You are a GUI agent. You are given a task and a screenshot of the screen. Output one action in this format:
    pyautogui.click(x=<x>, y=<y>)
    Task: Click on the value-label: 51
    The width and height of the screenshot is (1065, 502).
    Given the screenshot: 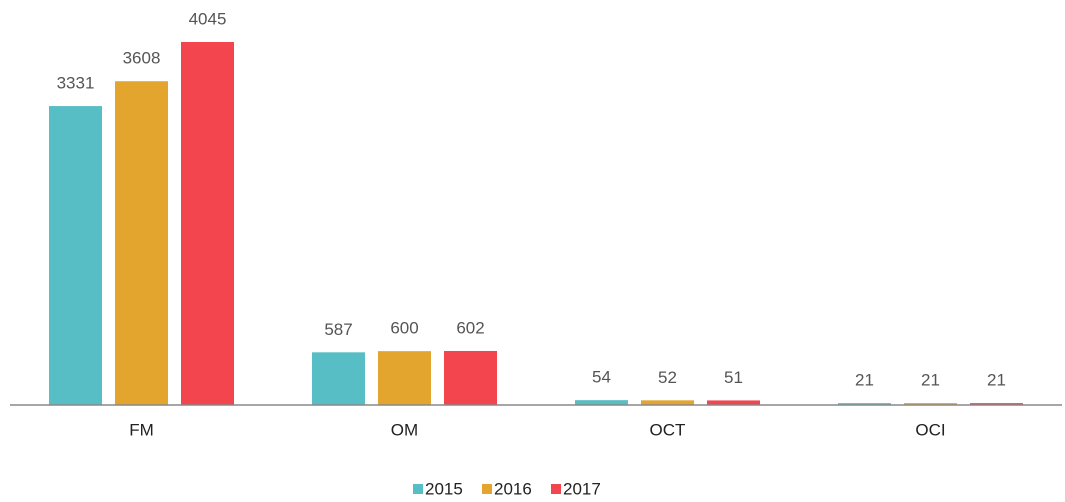 What is the action you would take?
    pyautogui.click(x=733, y=377)
    